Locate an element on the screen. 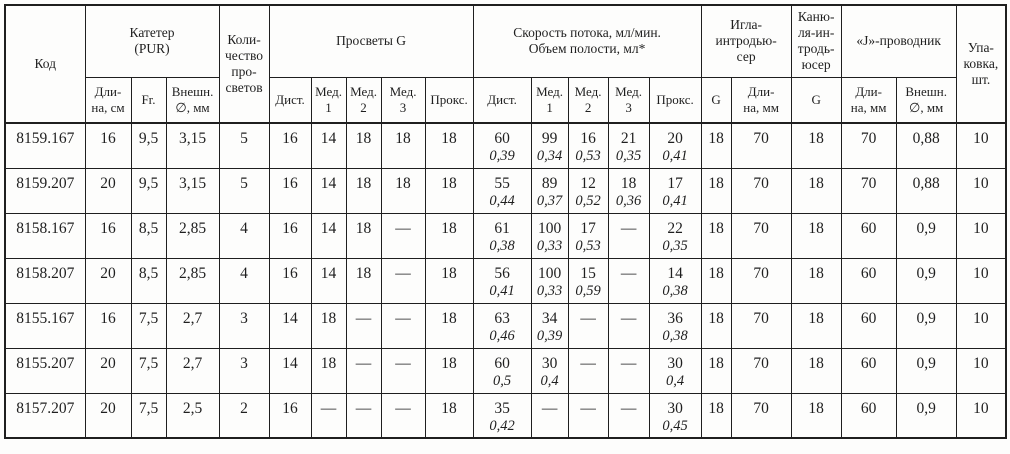  cell-catheter-outer-d: 2,7 is located at coordinates (192, 370).